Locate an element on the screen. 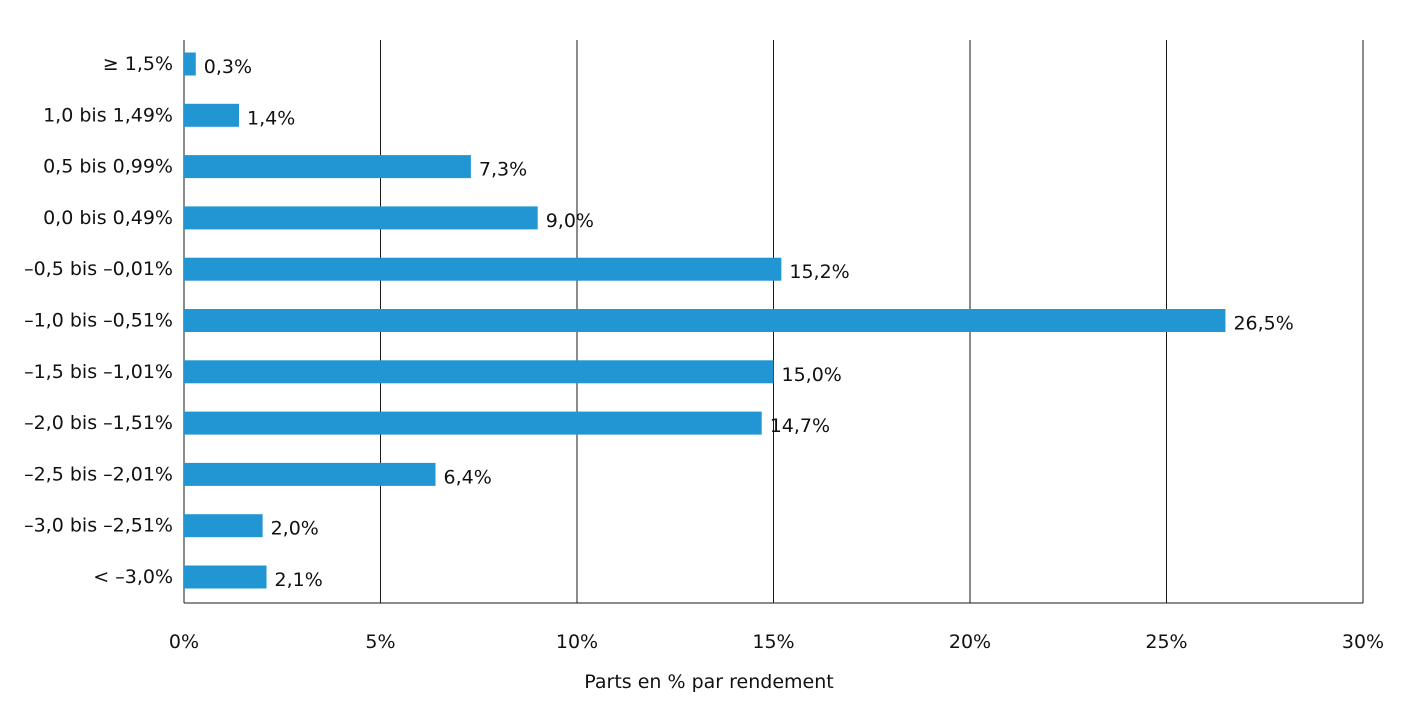 The image size is (1414, 708). x-axis-title: Parts en % par rendement is located at coordinates (708, 682).